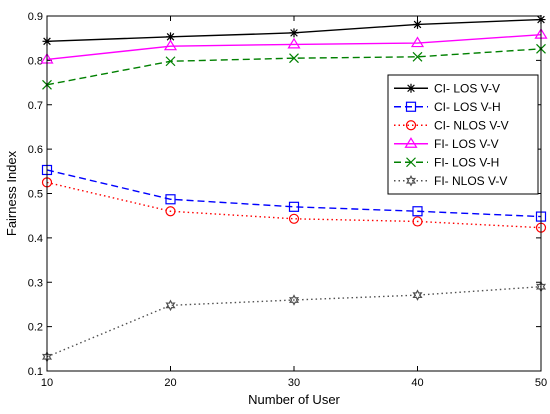  What do you see at coordinates (467, 107) in the screenshot?
I see `legend-label: CI- LOS V-H` at bounding box center [467, 107].